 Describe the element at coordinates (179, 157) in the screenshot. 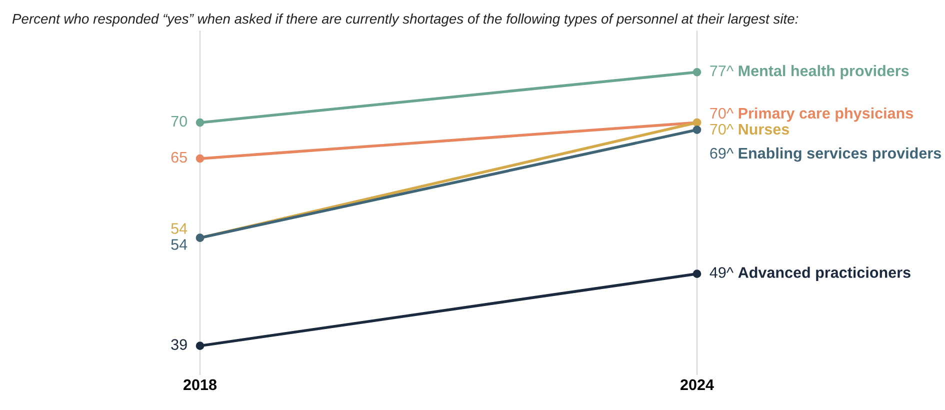

I see `data-label: 65` at that location.